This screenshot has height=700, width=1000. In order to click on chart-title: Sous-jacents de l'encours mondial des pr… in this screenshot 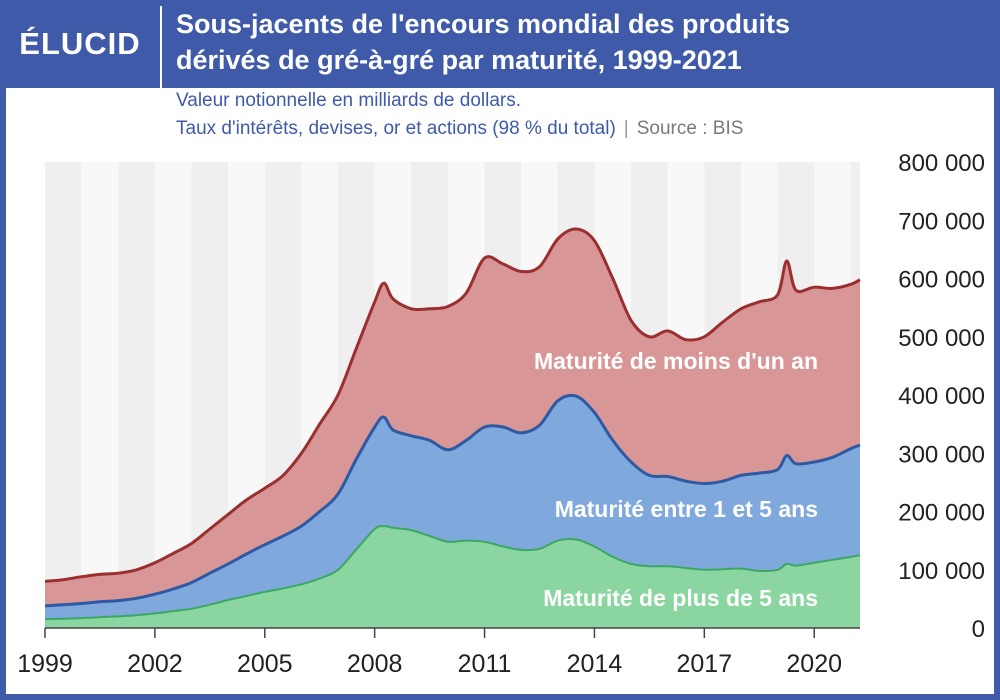, I will do `click(576, 42)`.